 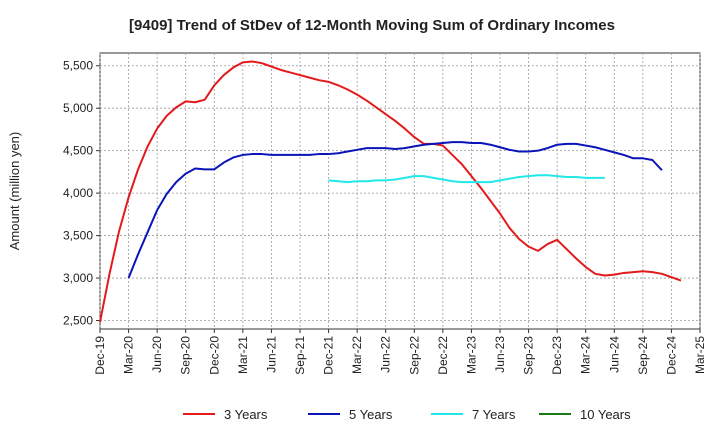 What do you see at coordinates (357, 355) in the screenshot?
I see `x-tick-label: Mar-22` at bounding box center [357, 355].